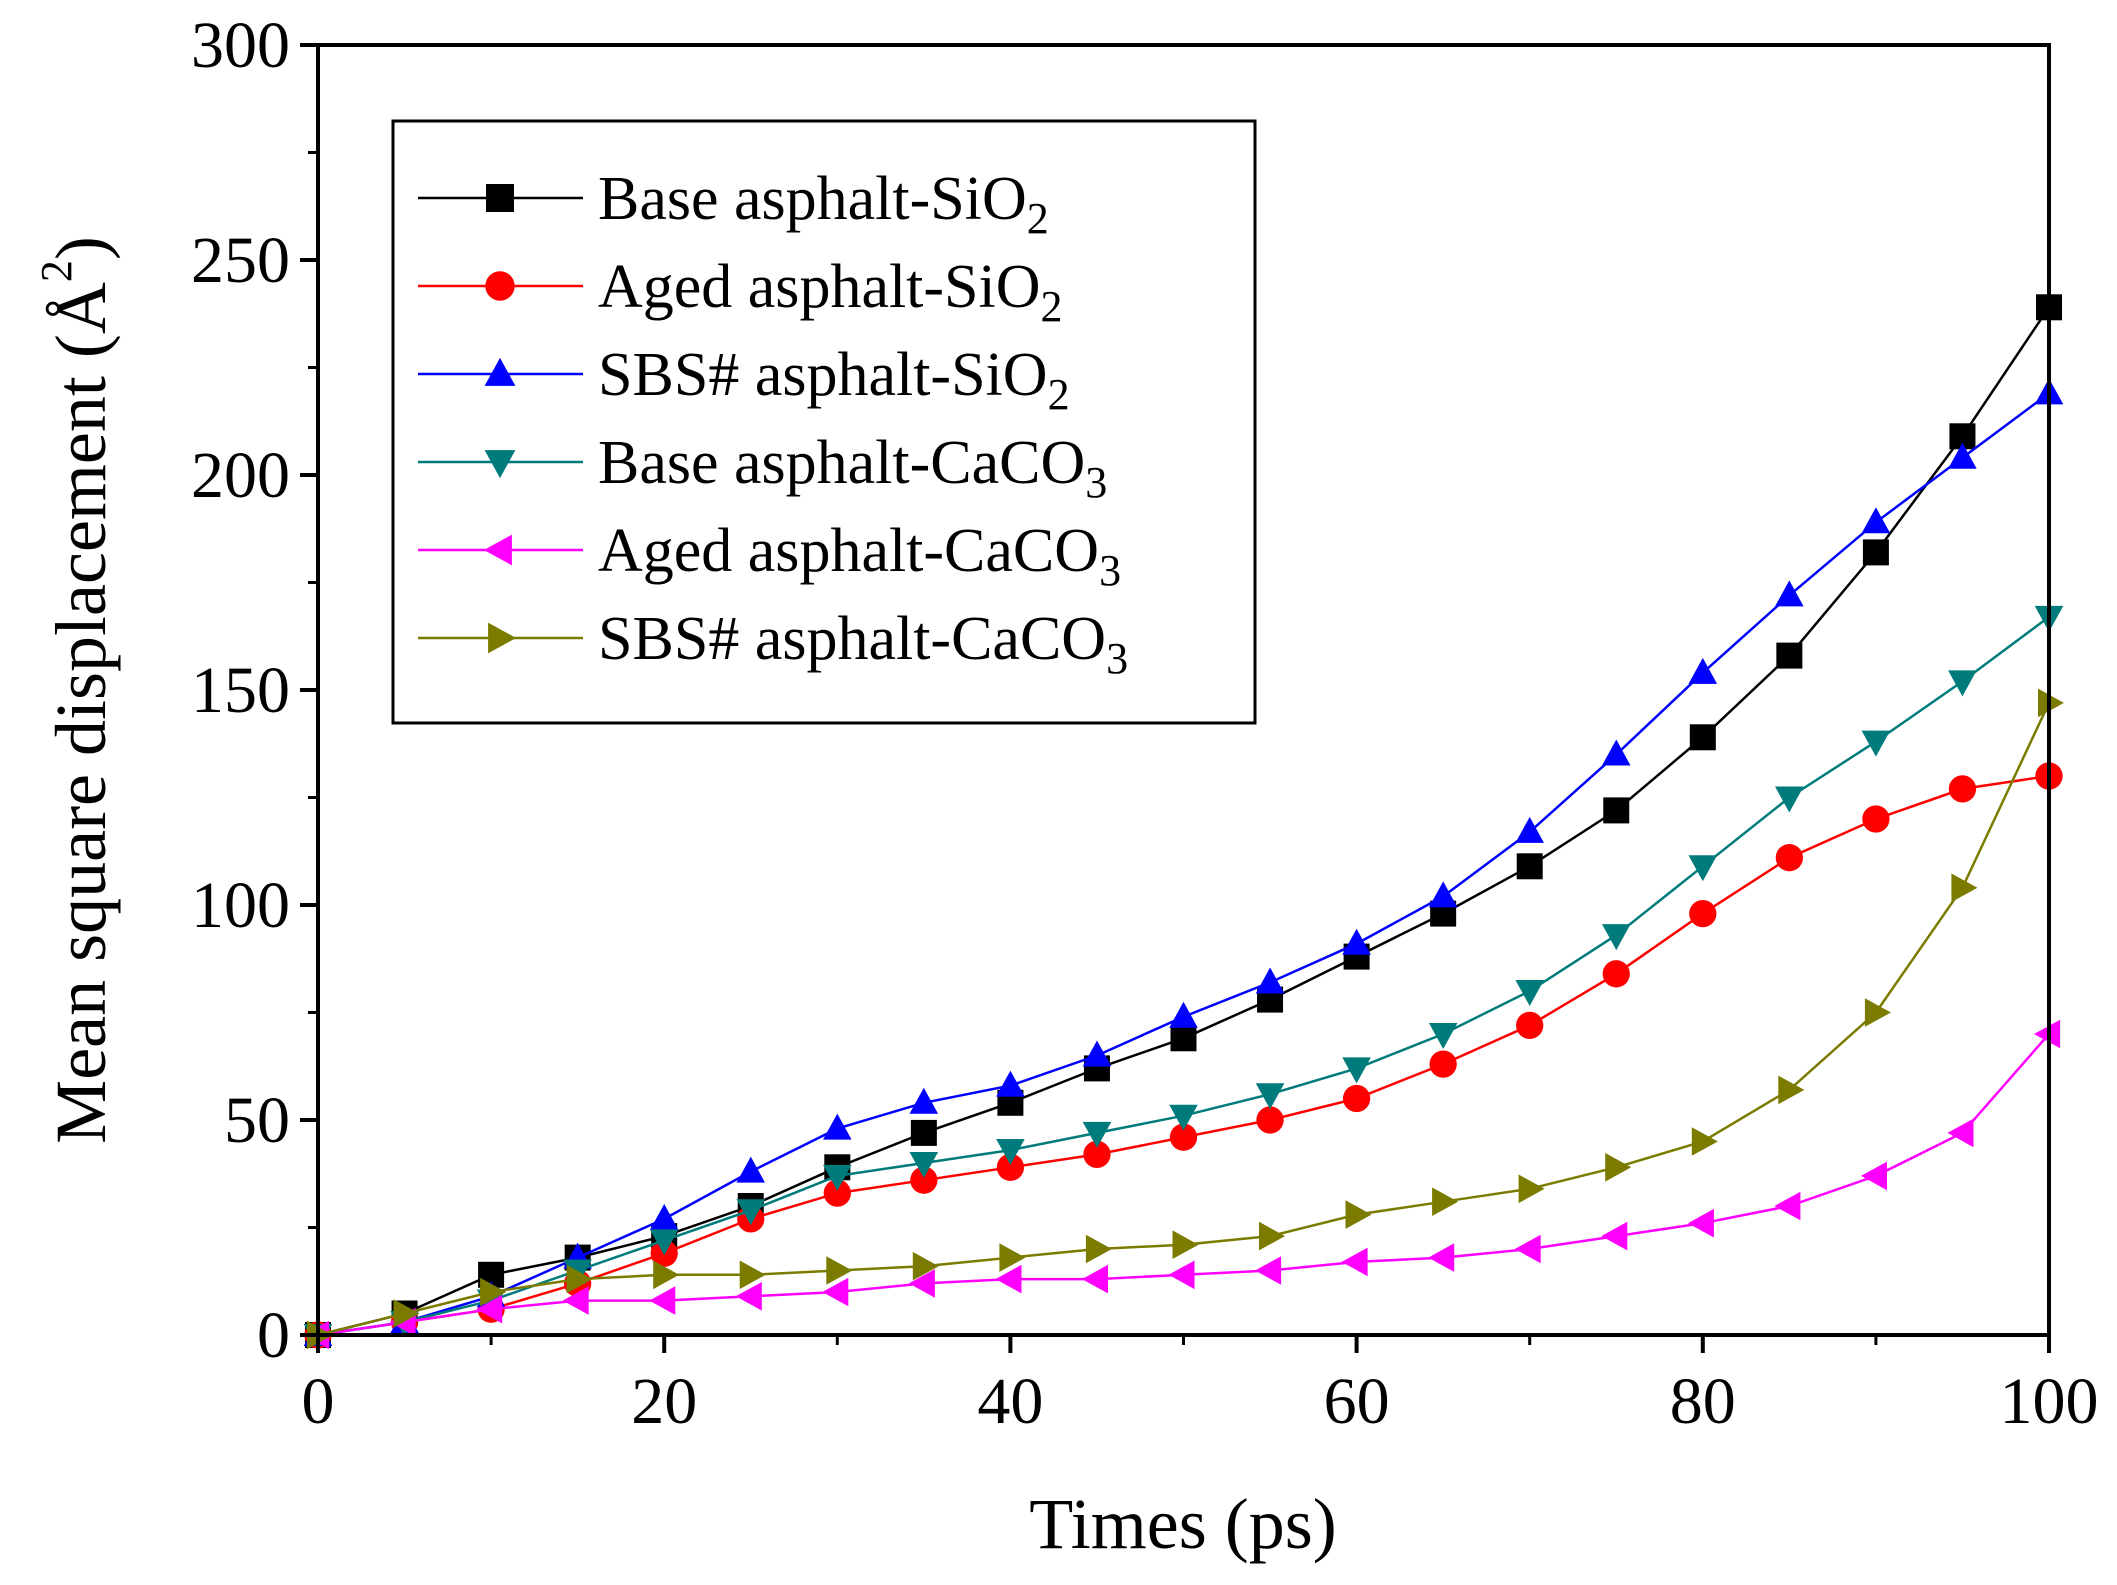  What do you see at coordinates (257, 1120) in the screenshot?
I see `y-tick-label-50: 50` at bounding box center [257, 1120].